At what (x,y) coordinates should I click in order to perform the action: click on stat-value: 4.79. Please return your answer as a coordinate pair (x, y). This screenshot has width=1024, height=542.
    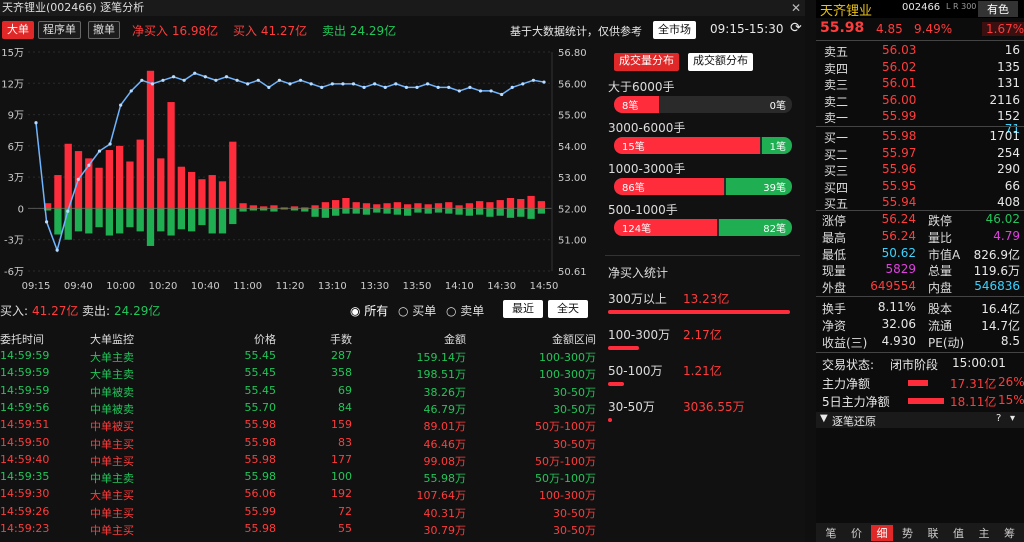
    Looking at the image, I should click on (1006, 235).